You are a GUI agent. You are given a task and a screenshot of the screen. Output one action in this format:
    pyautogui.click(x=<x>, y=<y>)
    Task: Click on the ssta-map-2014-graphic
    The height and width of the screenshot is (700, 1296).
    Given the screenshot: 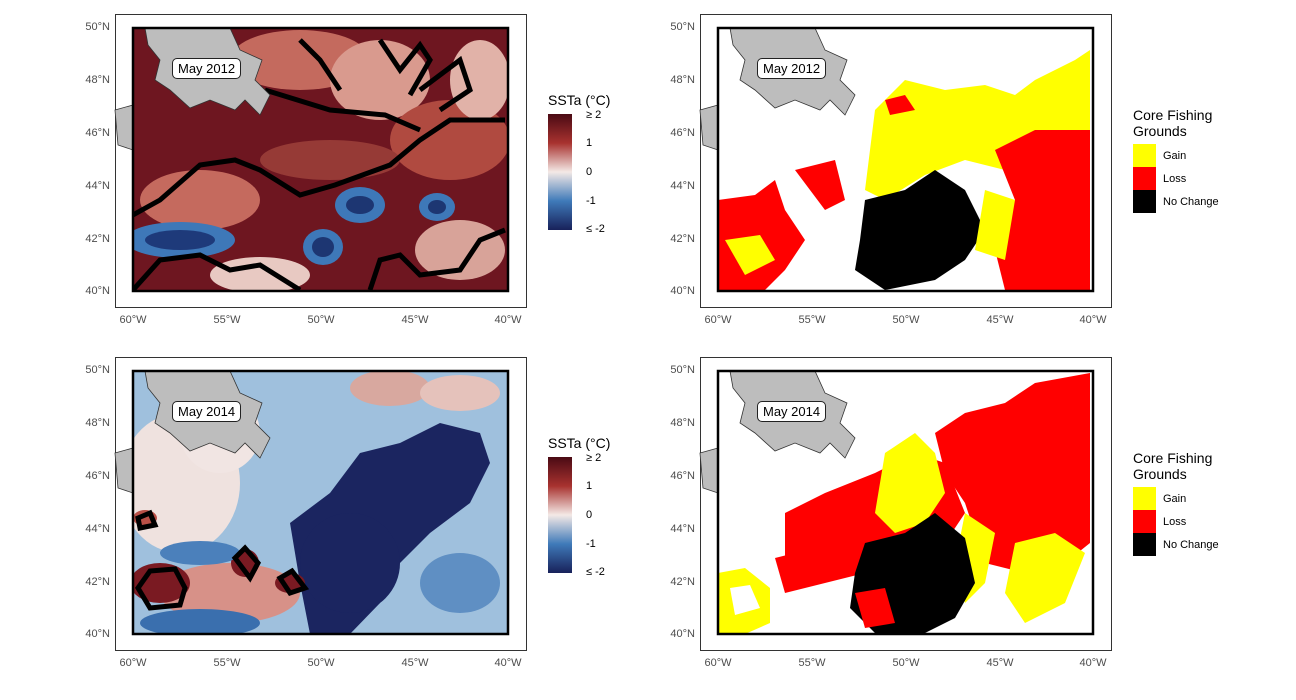 What is the action you would take?
    pyautogui.click(x=312, y=502)
    